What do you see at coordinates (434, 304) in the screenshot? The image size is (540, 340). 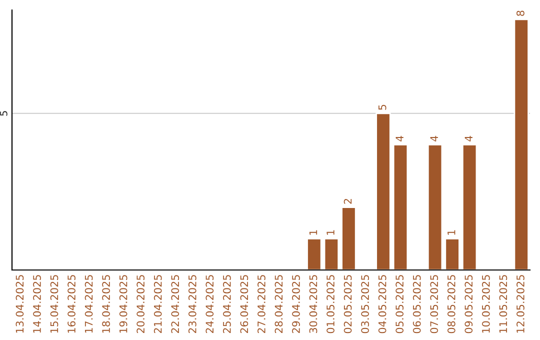 I see `x-tick-label: 07.05.2025` at bounding box center [434, 304].